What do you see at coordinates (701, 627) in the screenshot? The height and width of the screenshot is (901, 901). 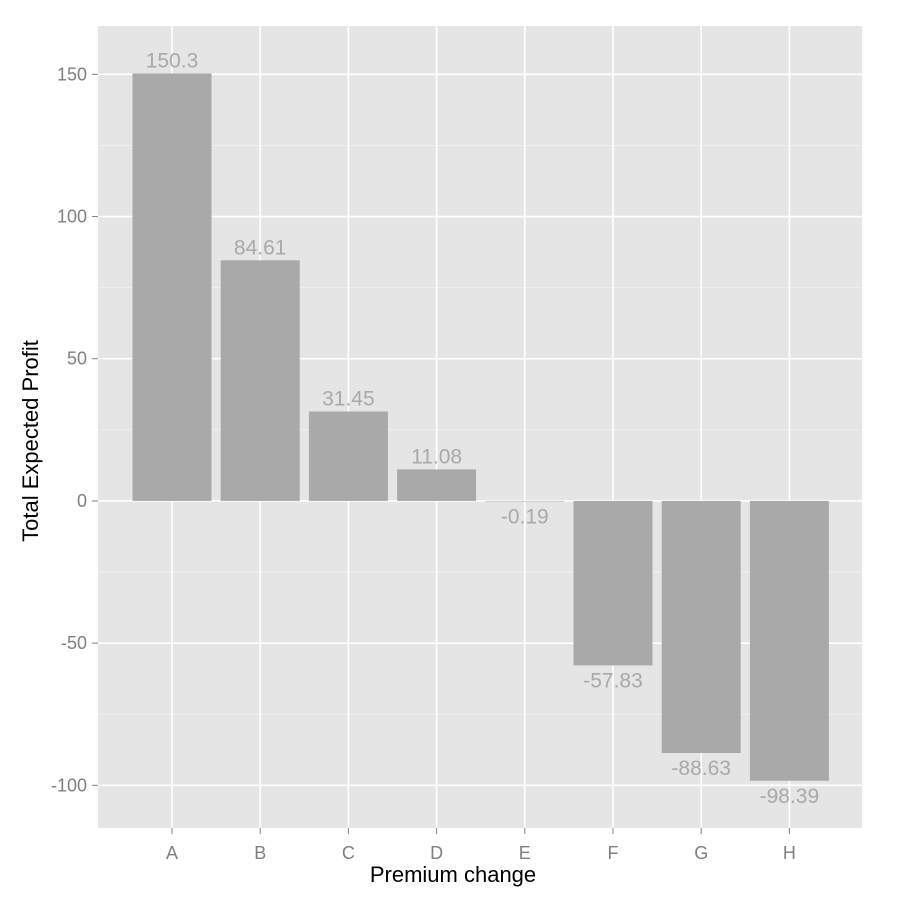 I see `bar-g` at bounding box center [701, 627].